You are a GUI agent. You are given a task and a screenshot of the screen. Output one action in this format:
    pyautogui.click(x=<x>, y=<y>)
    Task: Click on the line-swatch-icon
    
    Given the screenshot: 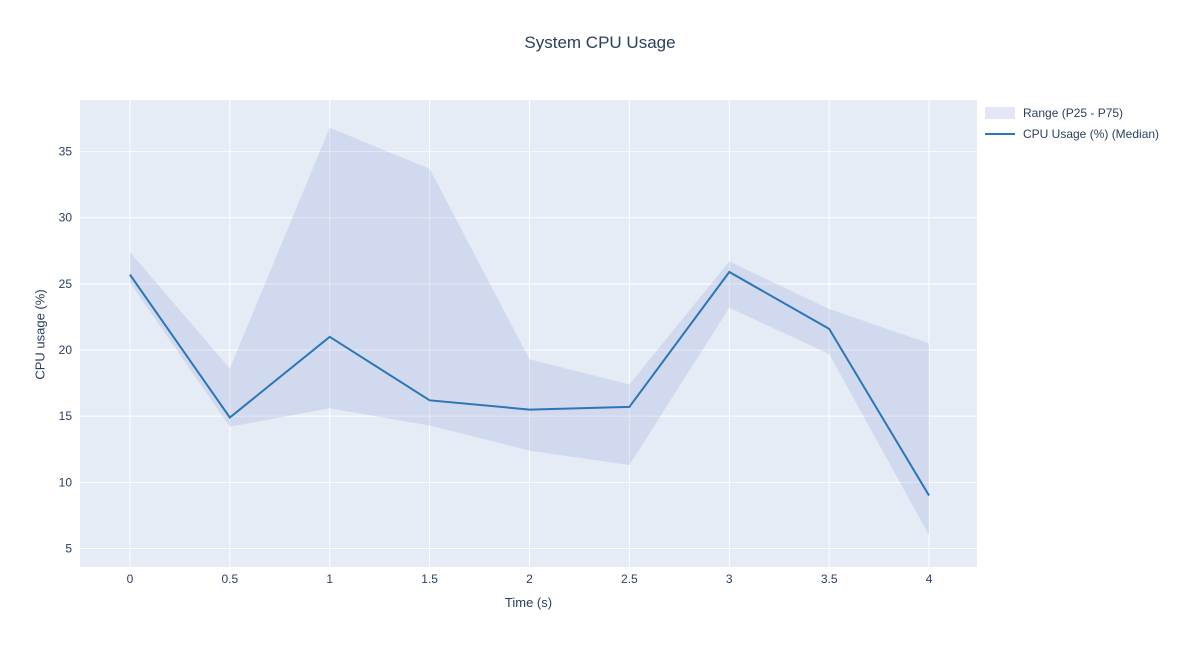 What is the action you would take?
    pyautogui.click(x=1000, y=134)
    